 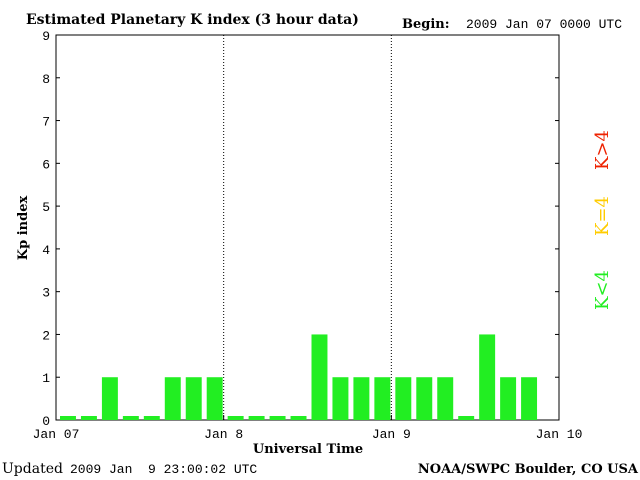 I want to click on y-tick-label: 8, so click(x=46, y=79).